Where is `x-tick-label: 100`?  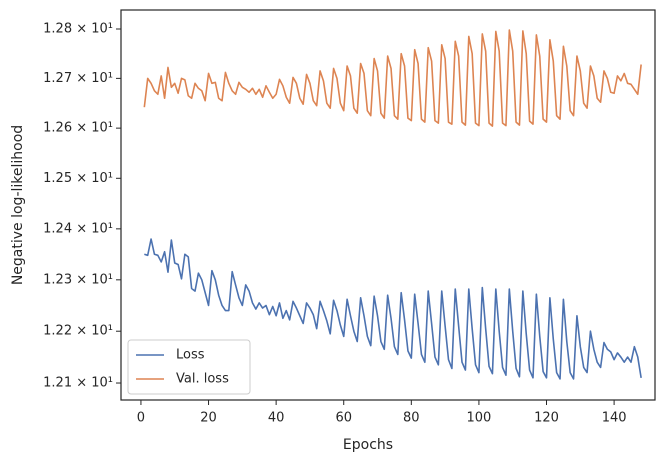 x-tick-label: 100 is located at coordinates (479, 418).